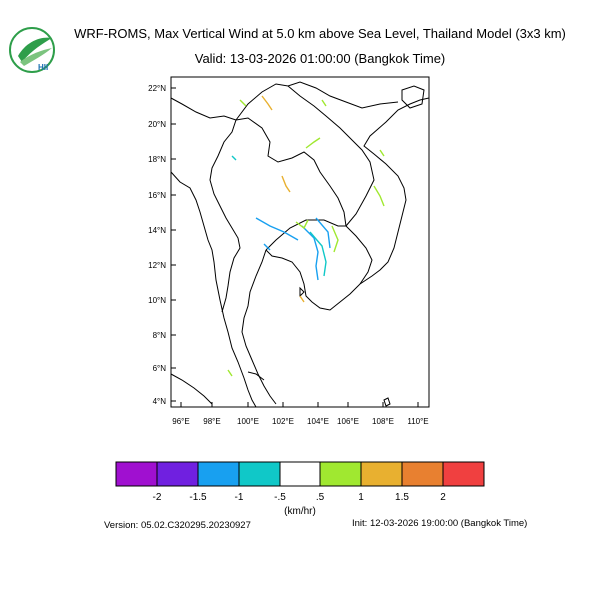 The width and height of the screenshot is (600, 600). I want to click on colorbar-label: -2, so click(157, 497).